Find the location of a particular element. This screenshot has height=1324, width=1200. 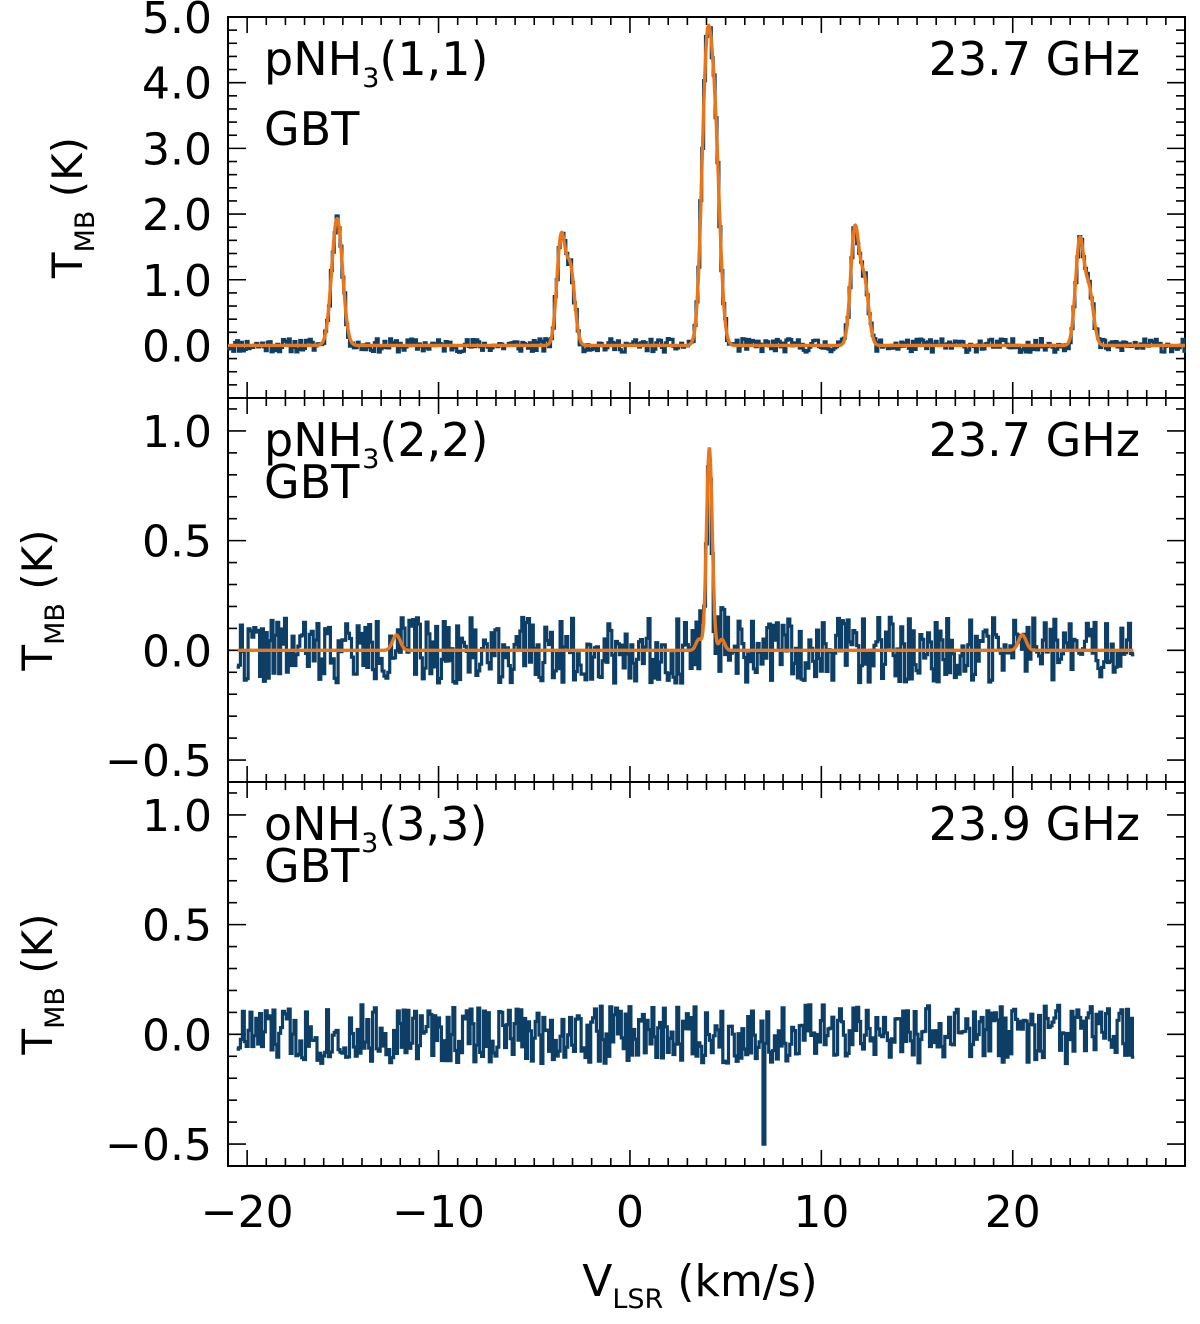

molecule-label: oNH3(3,3) is located at coordinates (375, 828).